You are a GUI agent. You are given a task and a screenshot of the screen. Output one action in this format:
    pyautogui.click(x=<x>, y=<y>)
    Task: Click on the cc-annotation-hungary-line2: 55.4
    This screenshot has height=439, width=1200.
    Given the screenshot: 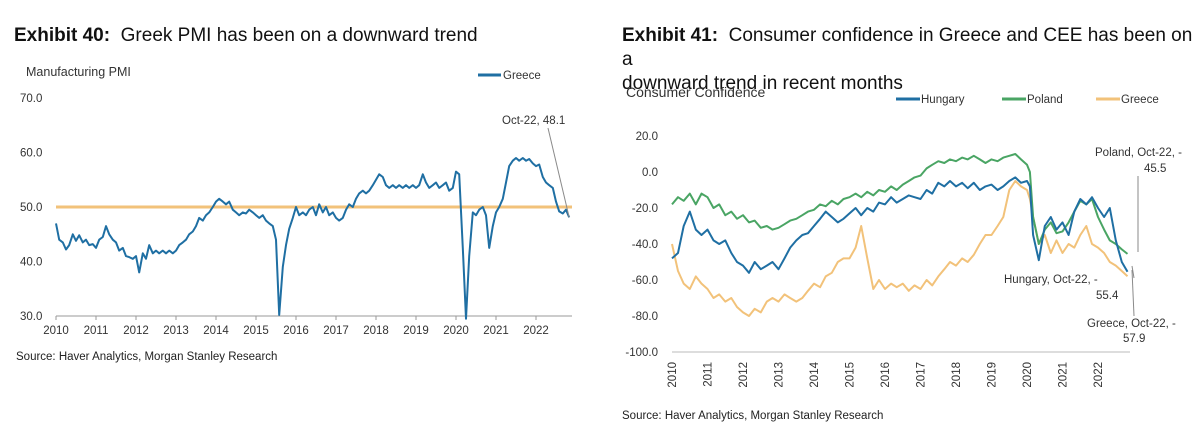 What is the action you would take?
    pyautogui.click(x=1107, y=296)
    